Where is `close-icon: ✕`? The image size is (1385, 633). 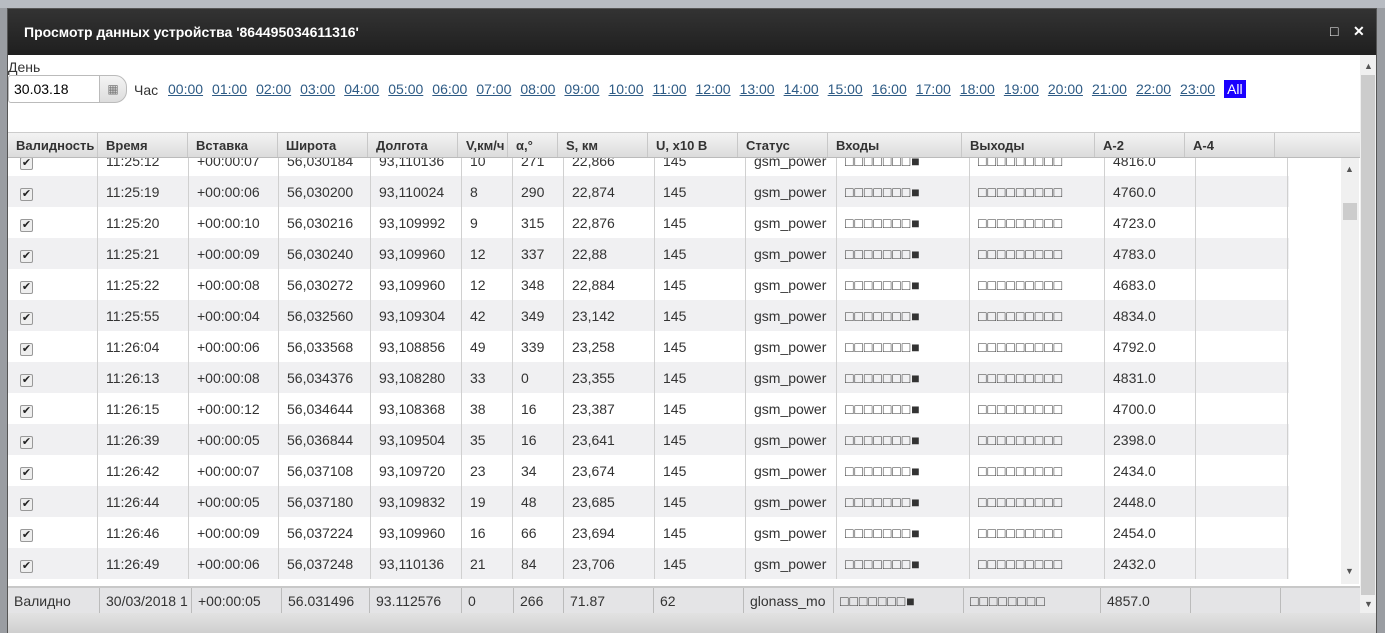 close-icon: ✕ is located at coordinates (1359, 31).